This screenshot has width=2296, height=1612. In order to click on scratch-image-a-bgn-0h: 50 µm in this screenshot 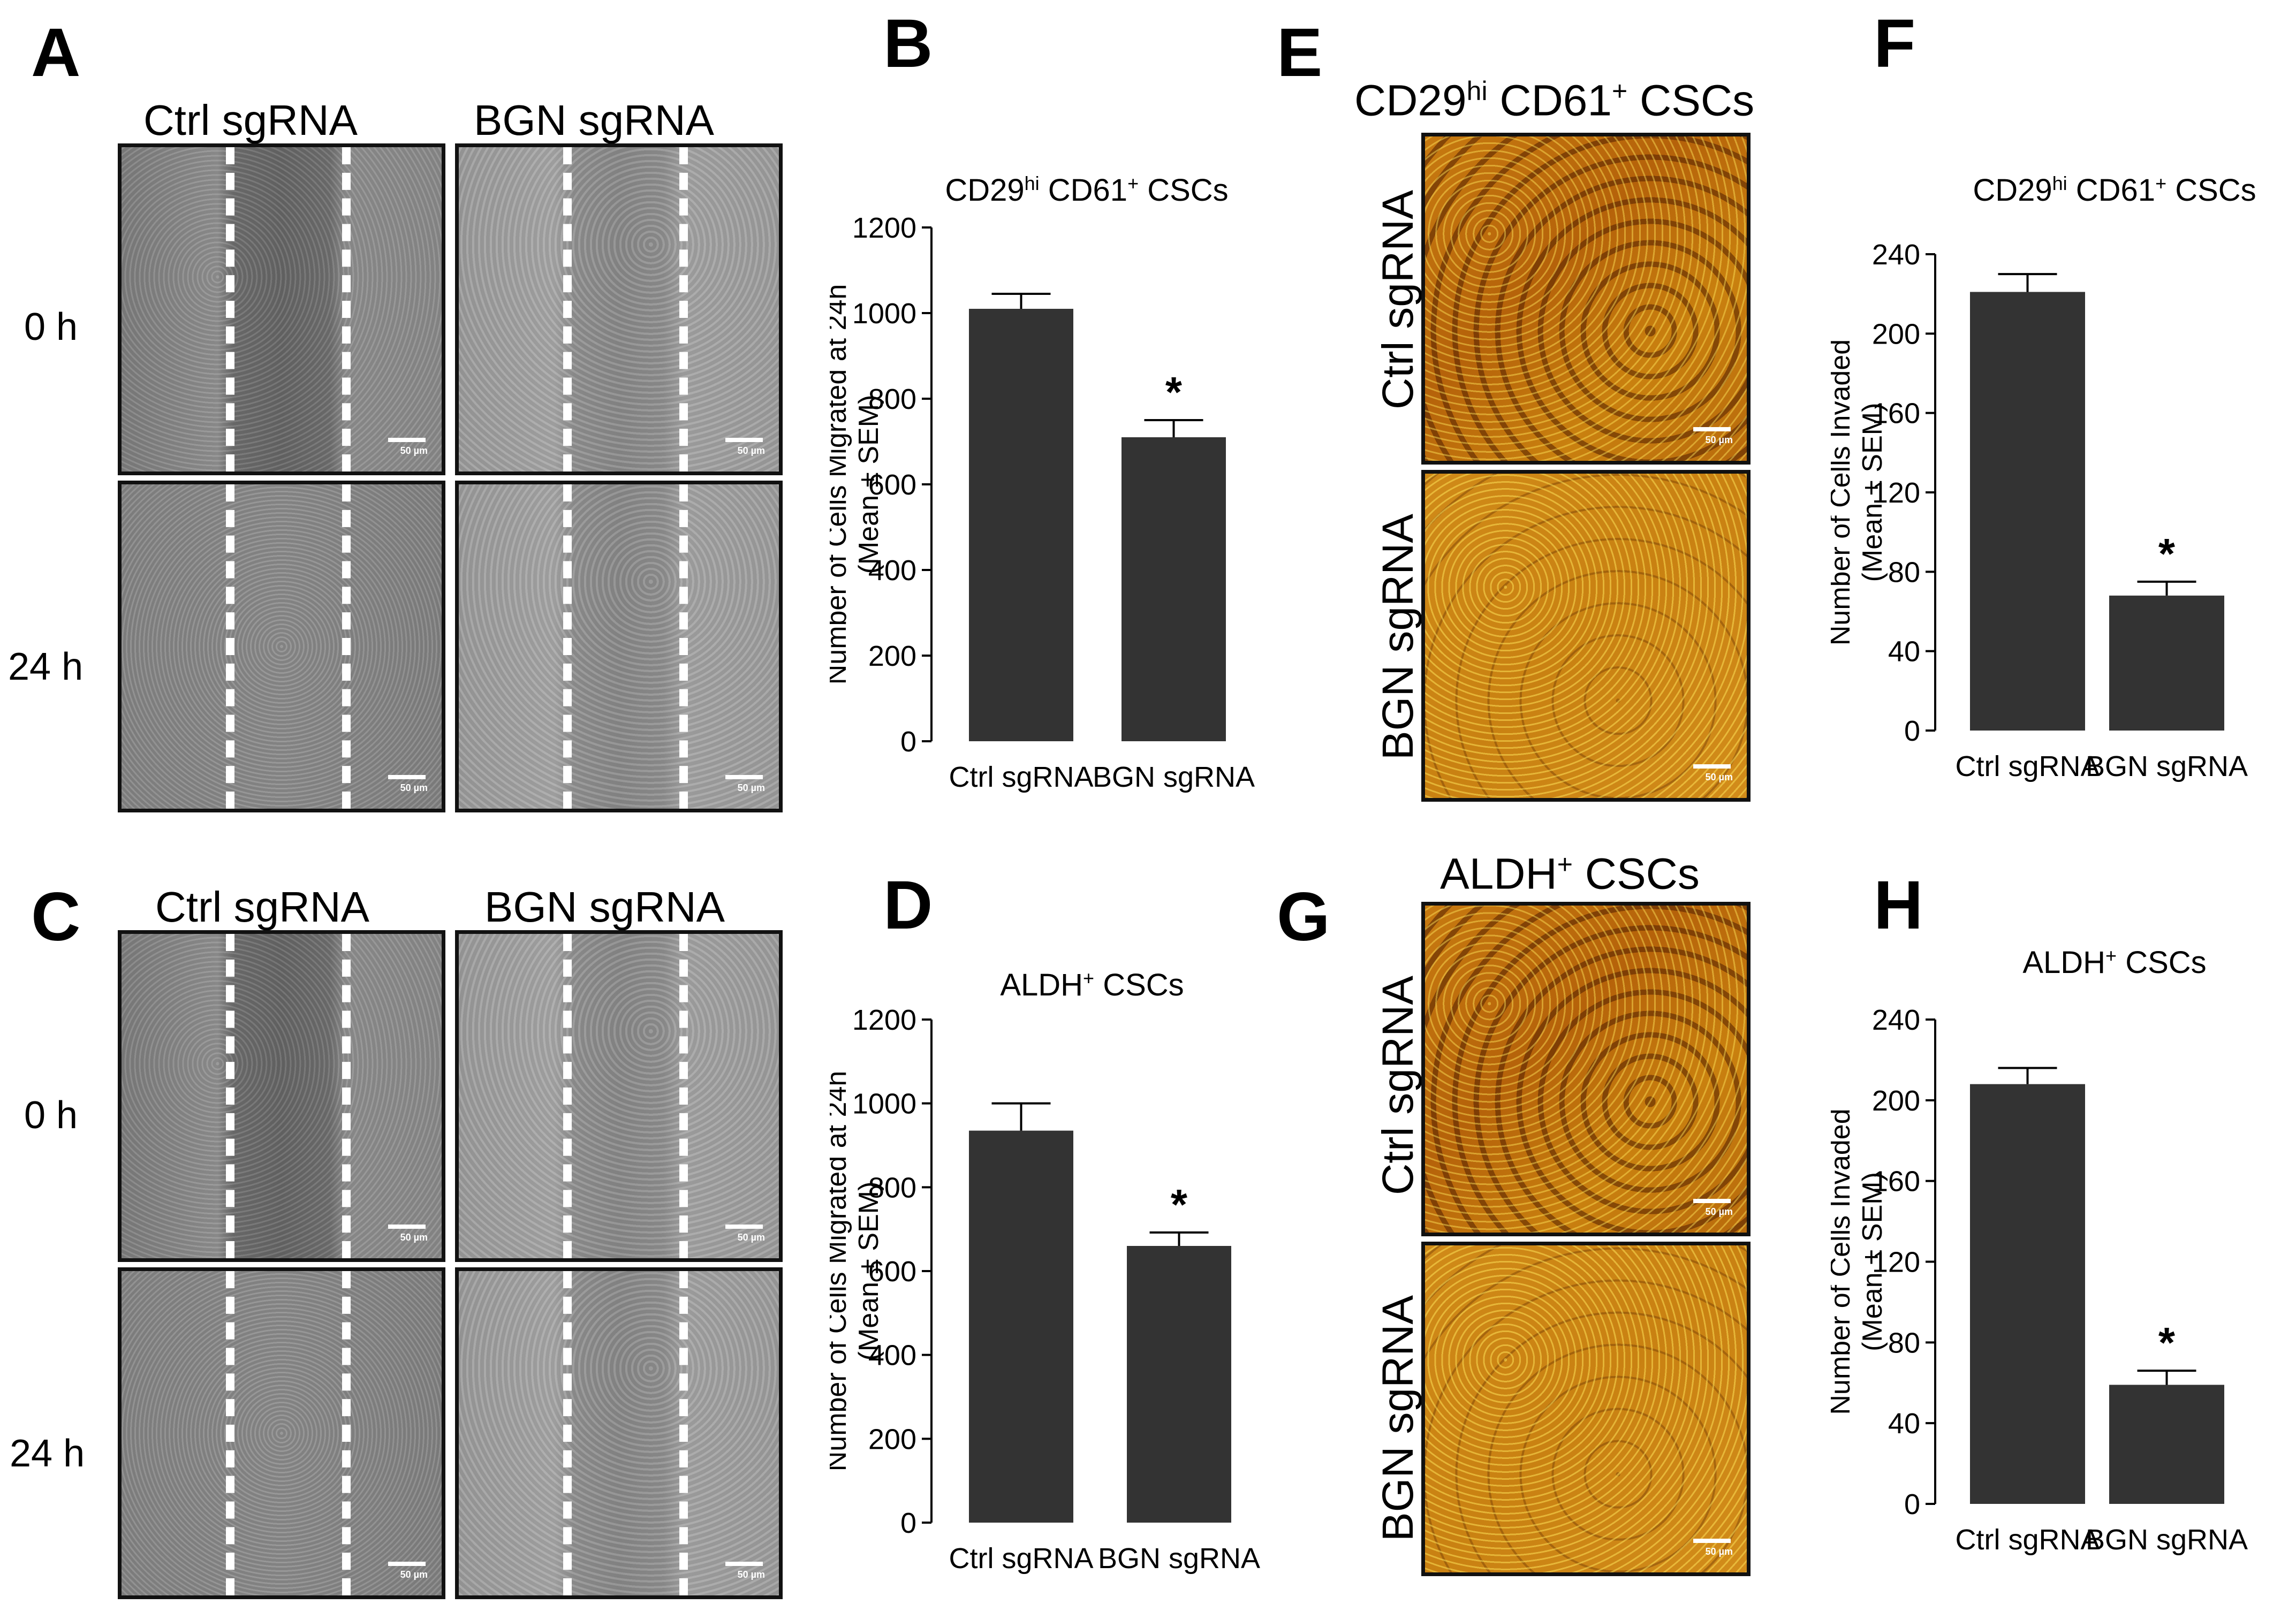, I will do `click(619, 309)`.